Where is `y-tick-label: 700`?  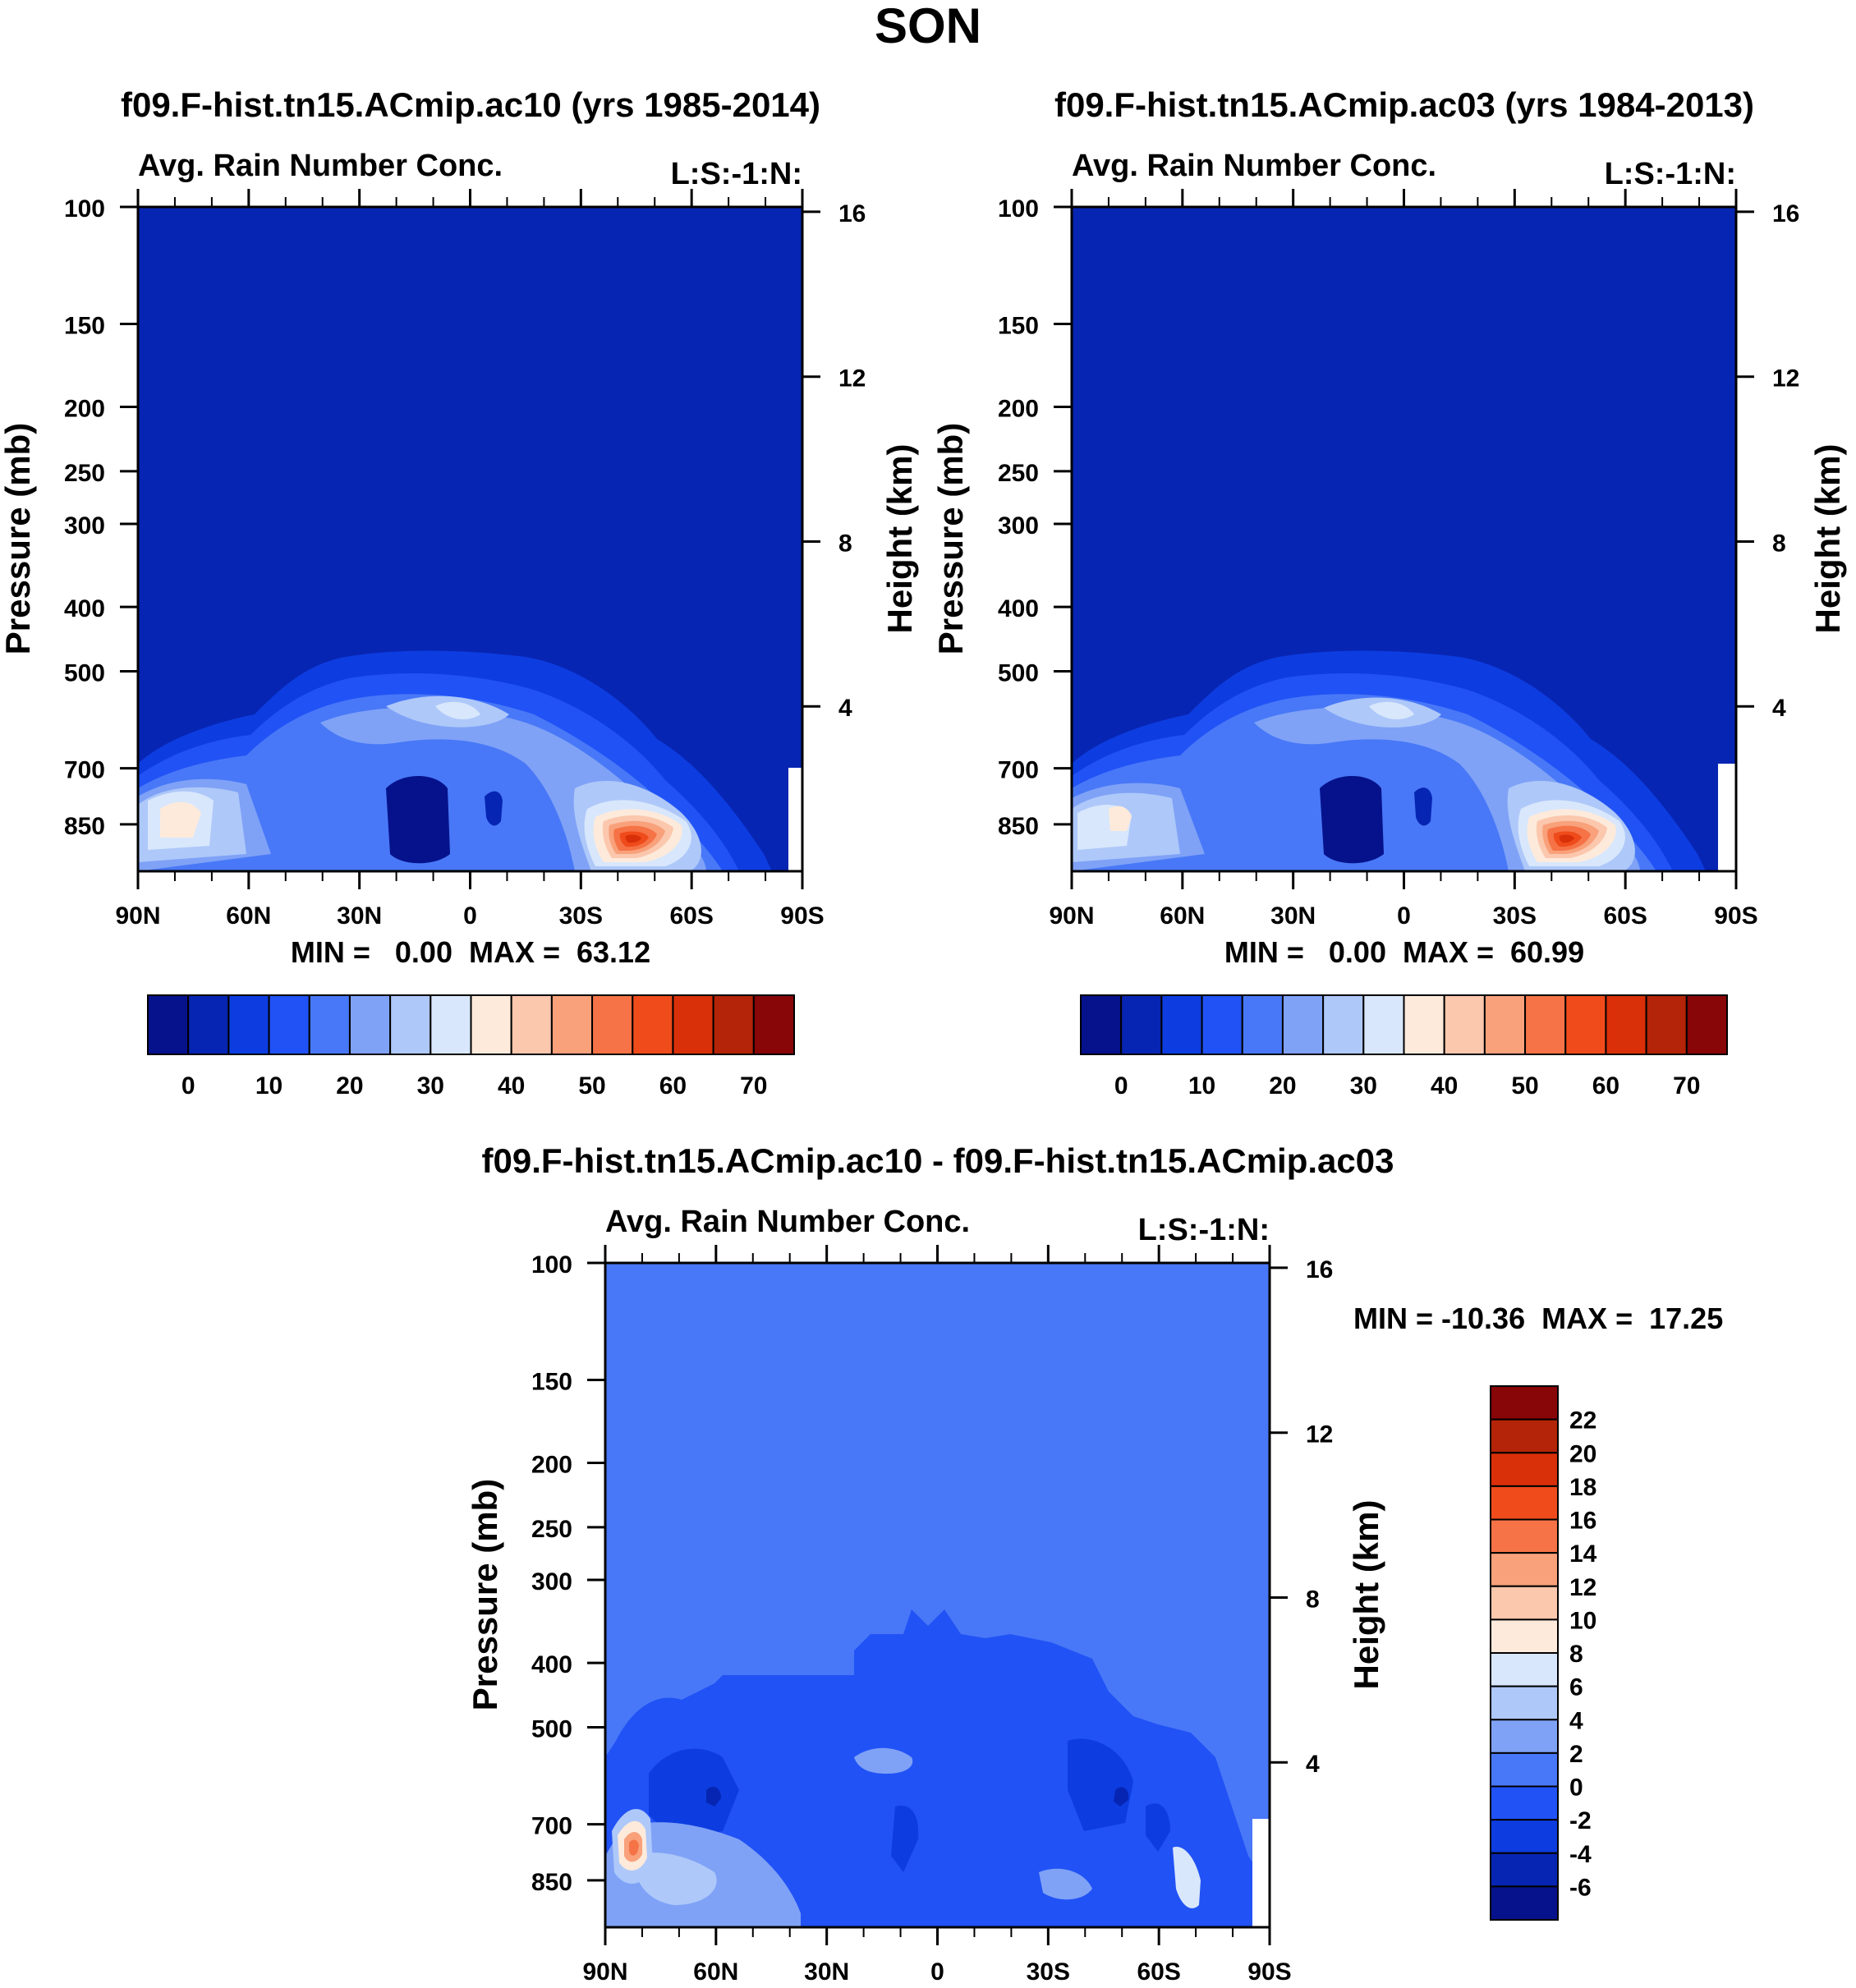 y-tick-label: 700 is located at coordinates (84, 770).